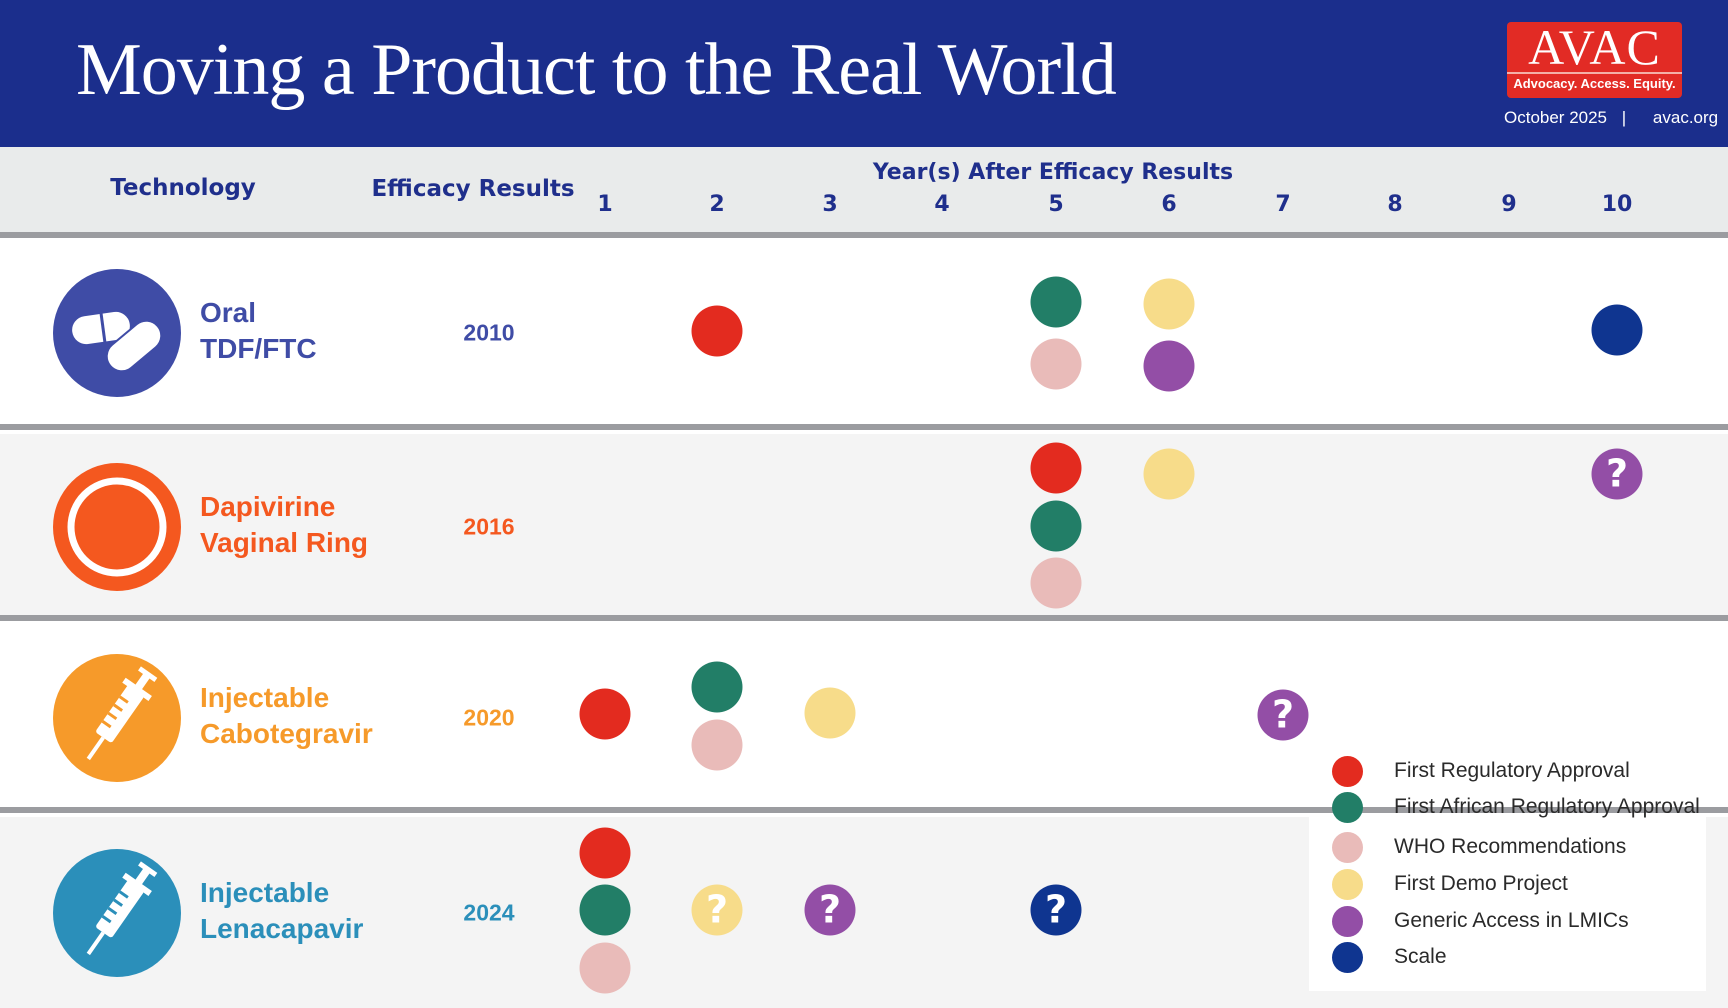  What do you see at coordinates (1594, 73) in the screenshot?
I see `logo-arrow-line` at bounding box center [1594, 73].